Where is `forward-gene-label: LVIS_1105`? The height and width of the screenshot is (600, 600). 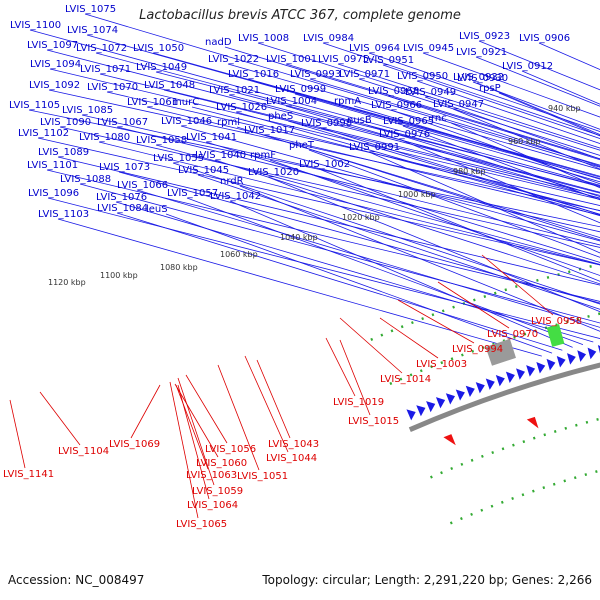
forward-gene-label: LVIS_1105 is located at coordinates (34, 105).